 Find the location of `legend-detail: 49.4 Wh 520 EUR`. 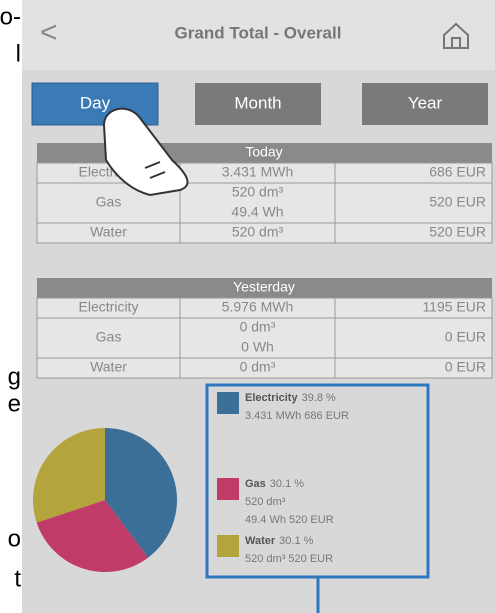

legend-detail: 49.4 Wh 520 EUR is located at coordinates (289, 520).